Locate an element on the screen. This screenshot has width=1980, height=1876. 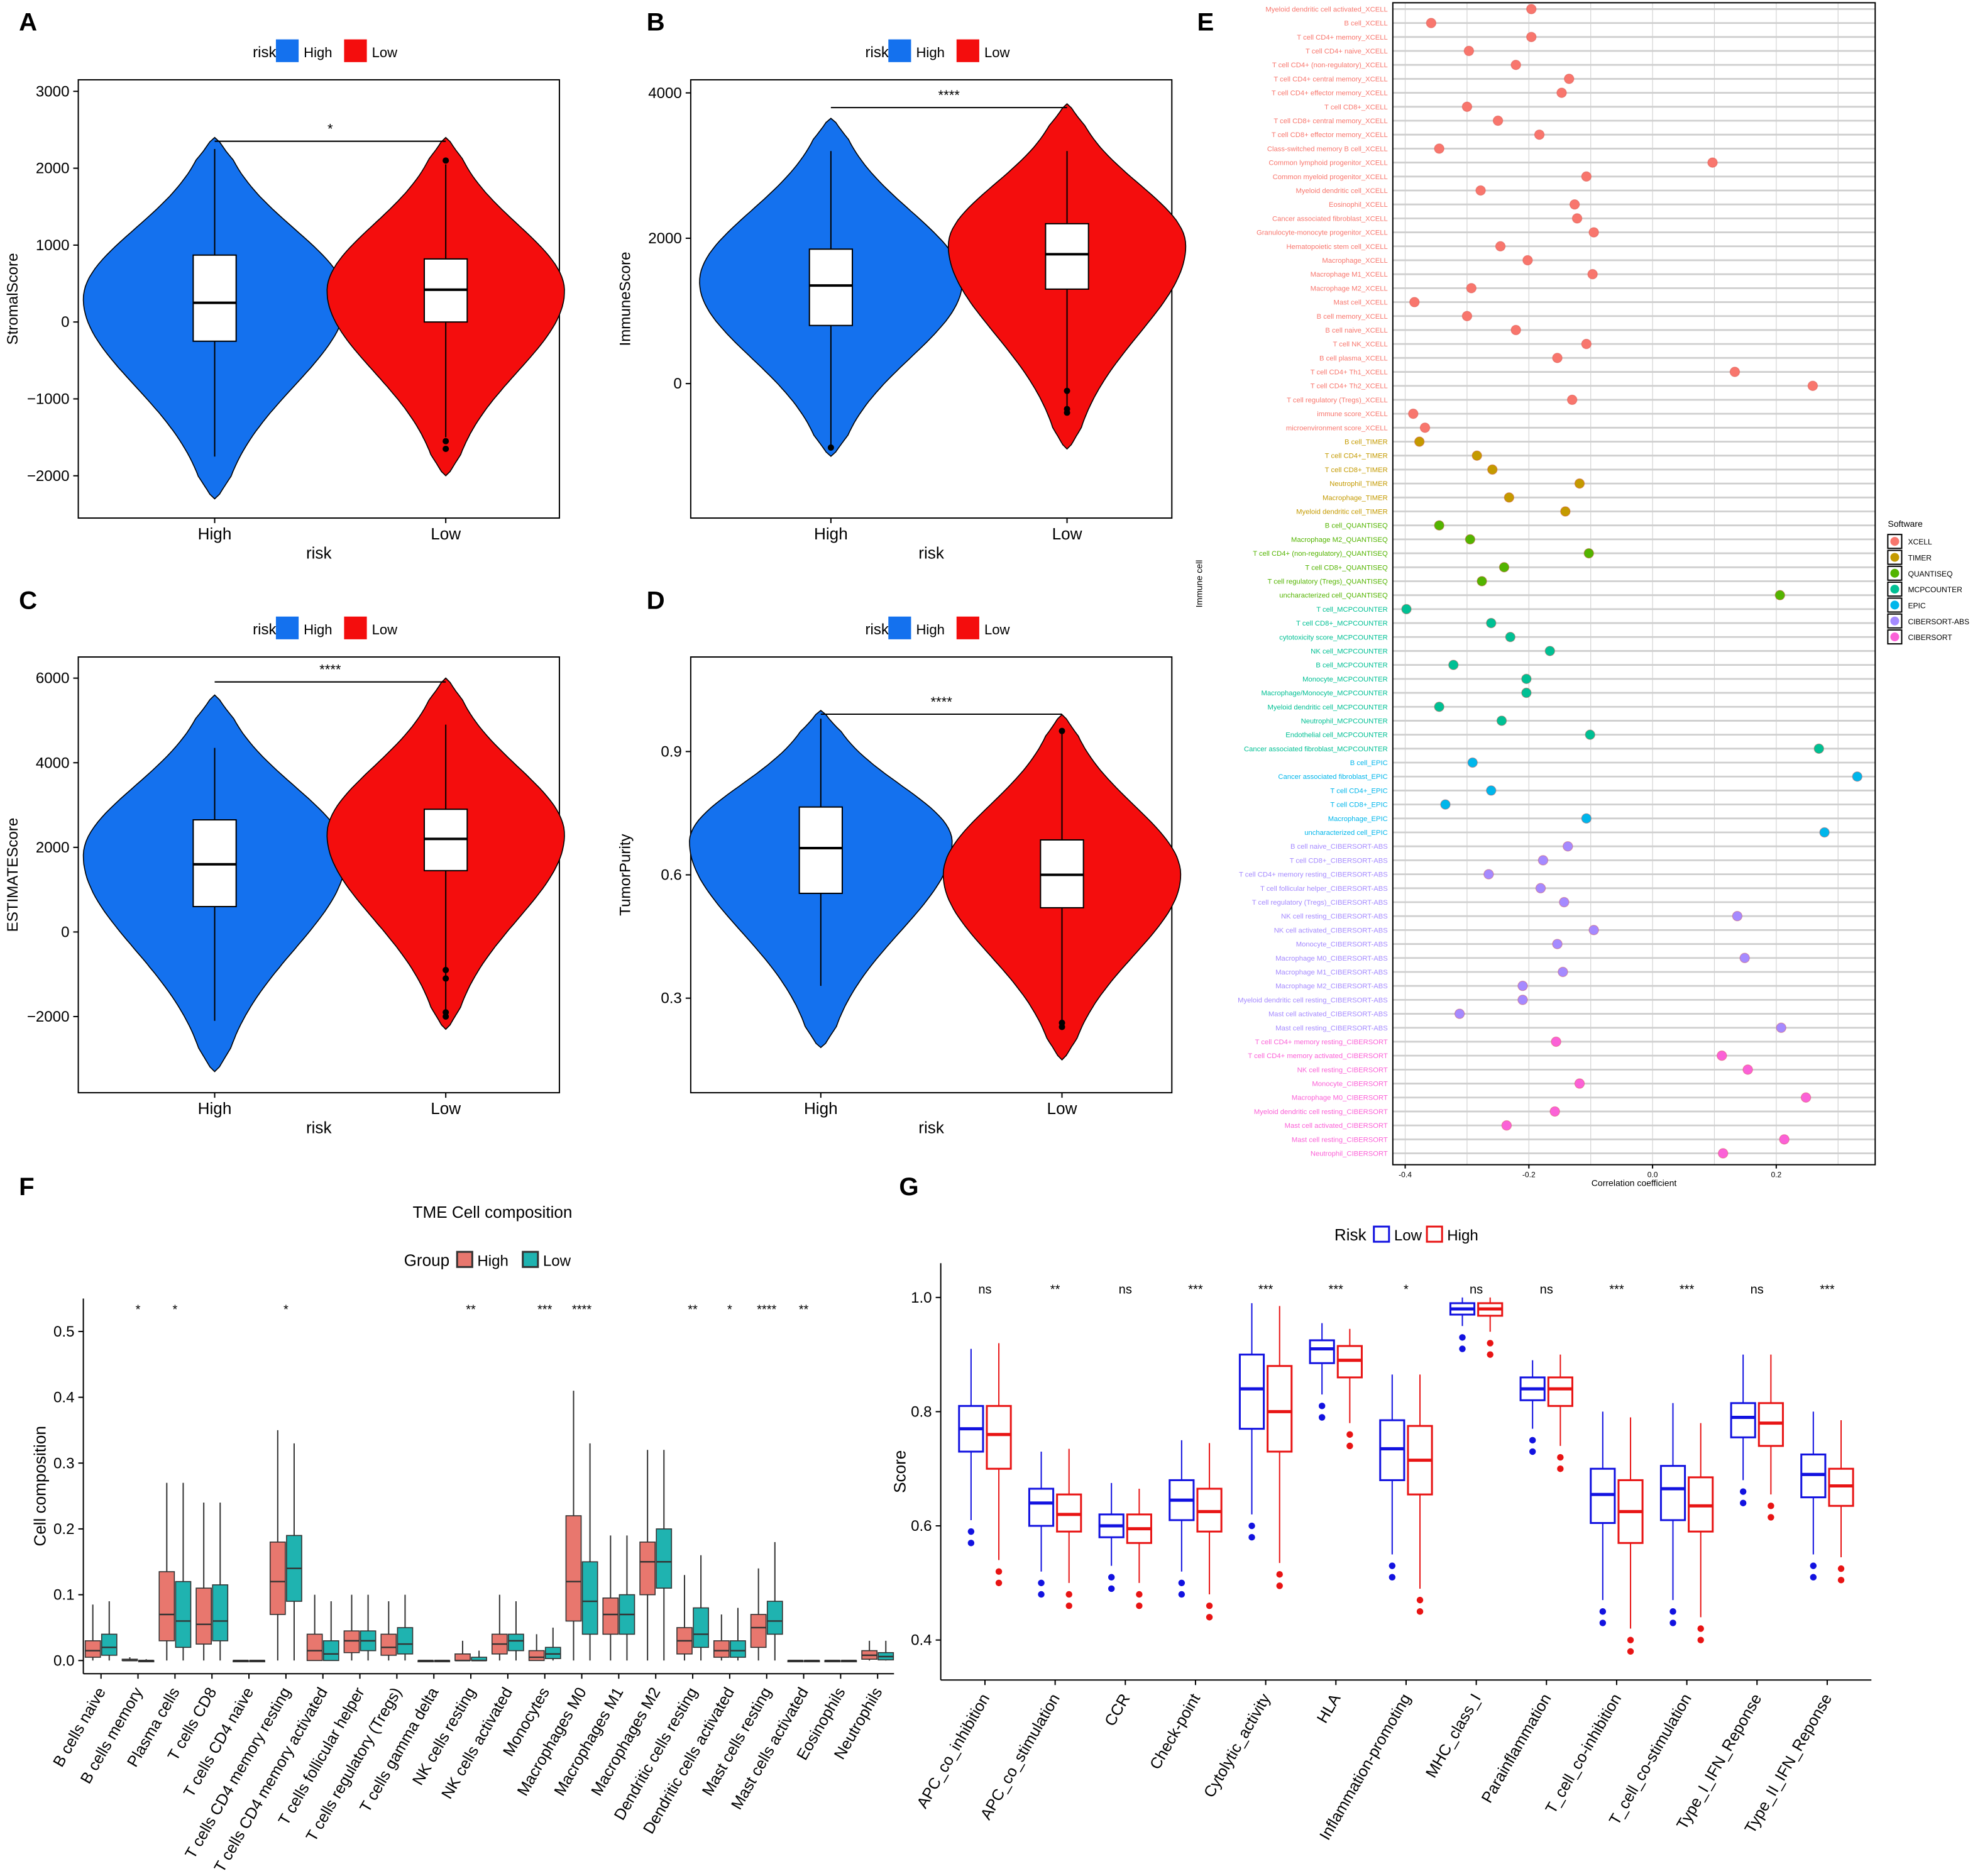
legend-title: Risk is located at coordinates (1350, 1234).